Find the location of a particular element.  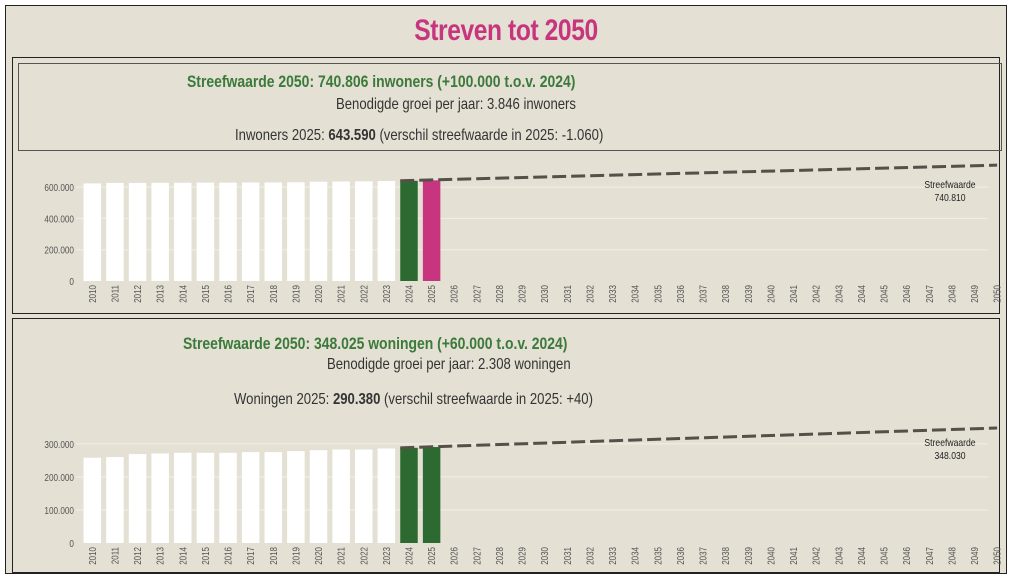

woningen-xtick-label: 2033 is located at coordinates (612, 556).